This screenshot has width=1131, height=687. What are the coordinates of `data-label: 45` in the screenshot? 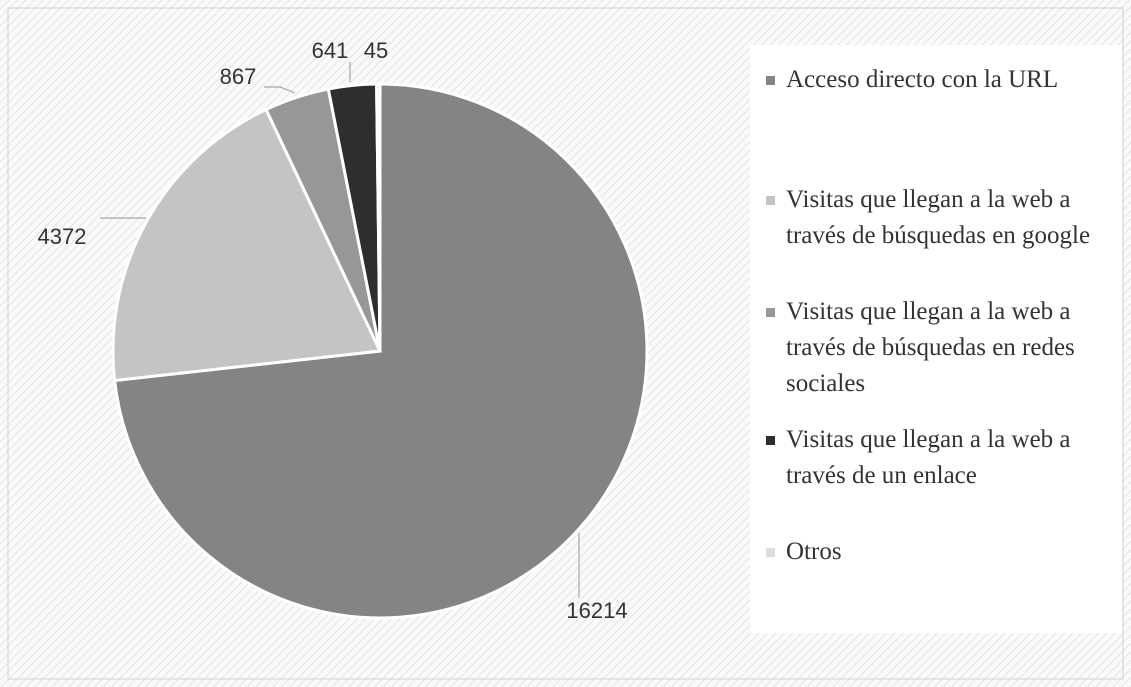 It's located at (376, 50).